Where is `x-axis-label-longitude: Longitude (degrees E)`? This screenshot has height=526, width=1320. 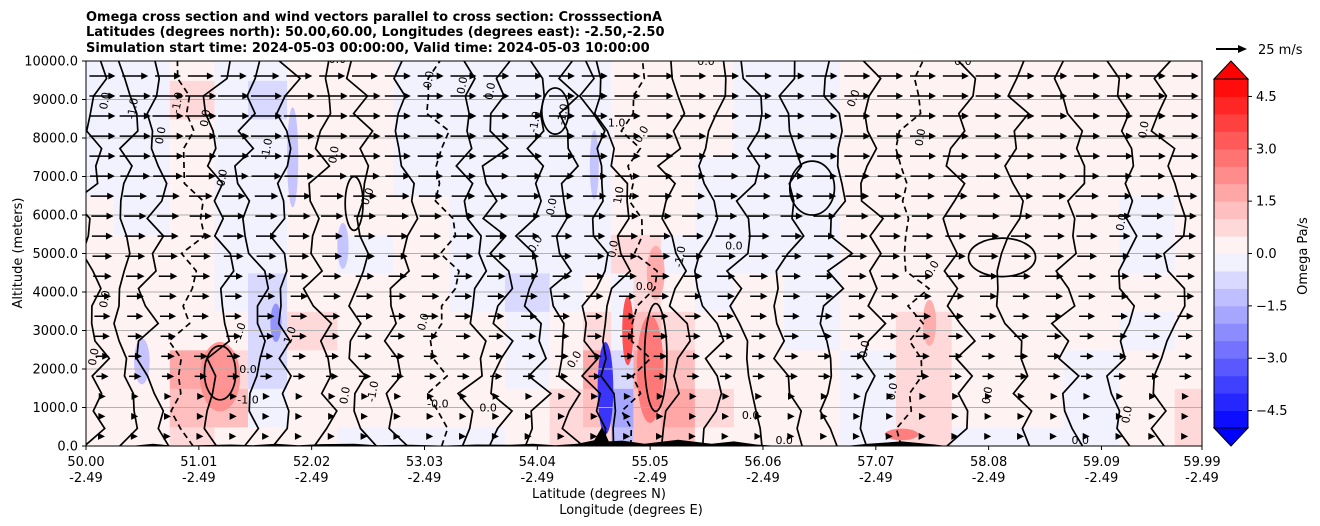
x-axis-label-longitude: Longitude (degrees E) is located at coordinates (631, 510).